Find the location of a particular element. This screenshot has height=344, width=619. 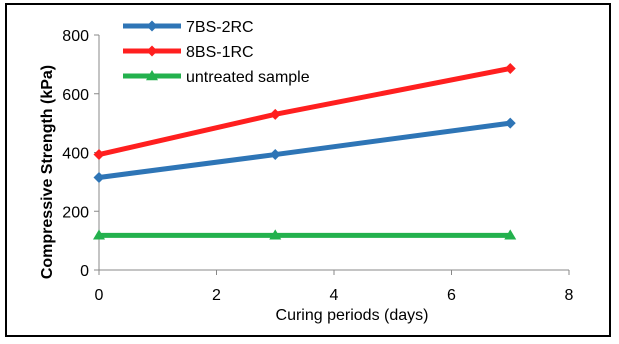

x-axis-label: Curing periods (days) is located at coordinates (352, 315).